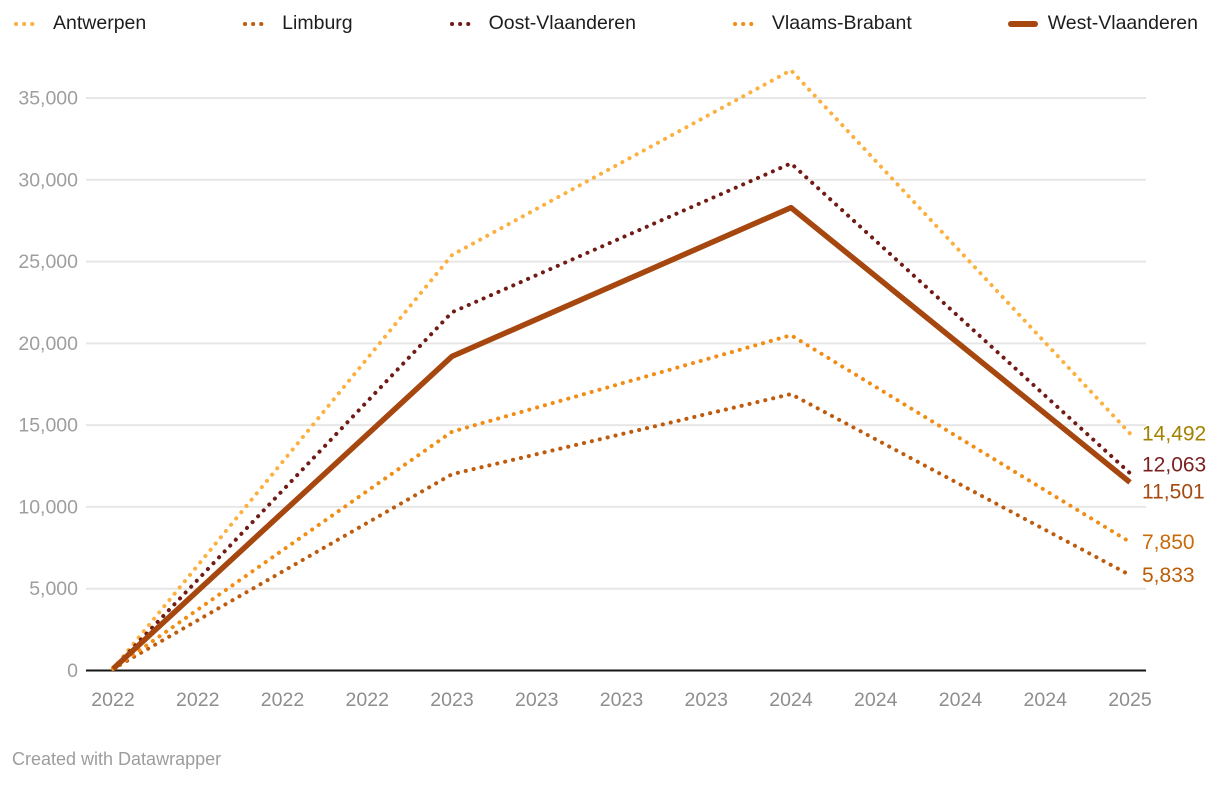  I want to click on legend-label: West-Vlaanderen, so click(1122, 23).